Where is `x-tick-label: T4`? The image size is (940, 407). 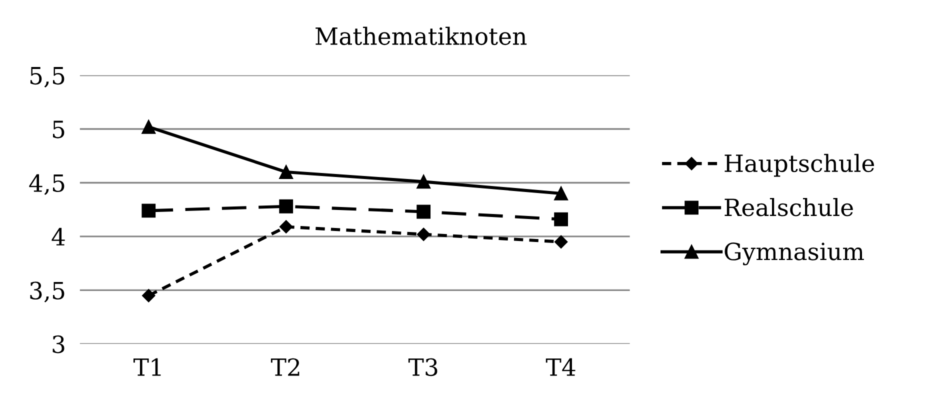 x-tick-label: T4 is located at coordinates (561, 367).